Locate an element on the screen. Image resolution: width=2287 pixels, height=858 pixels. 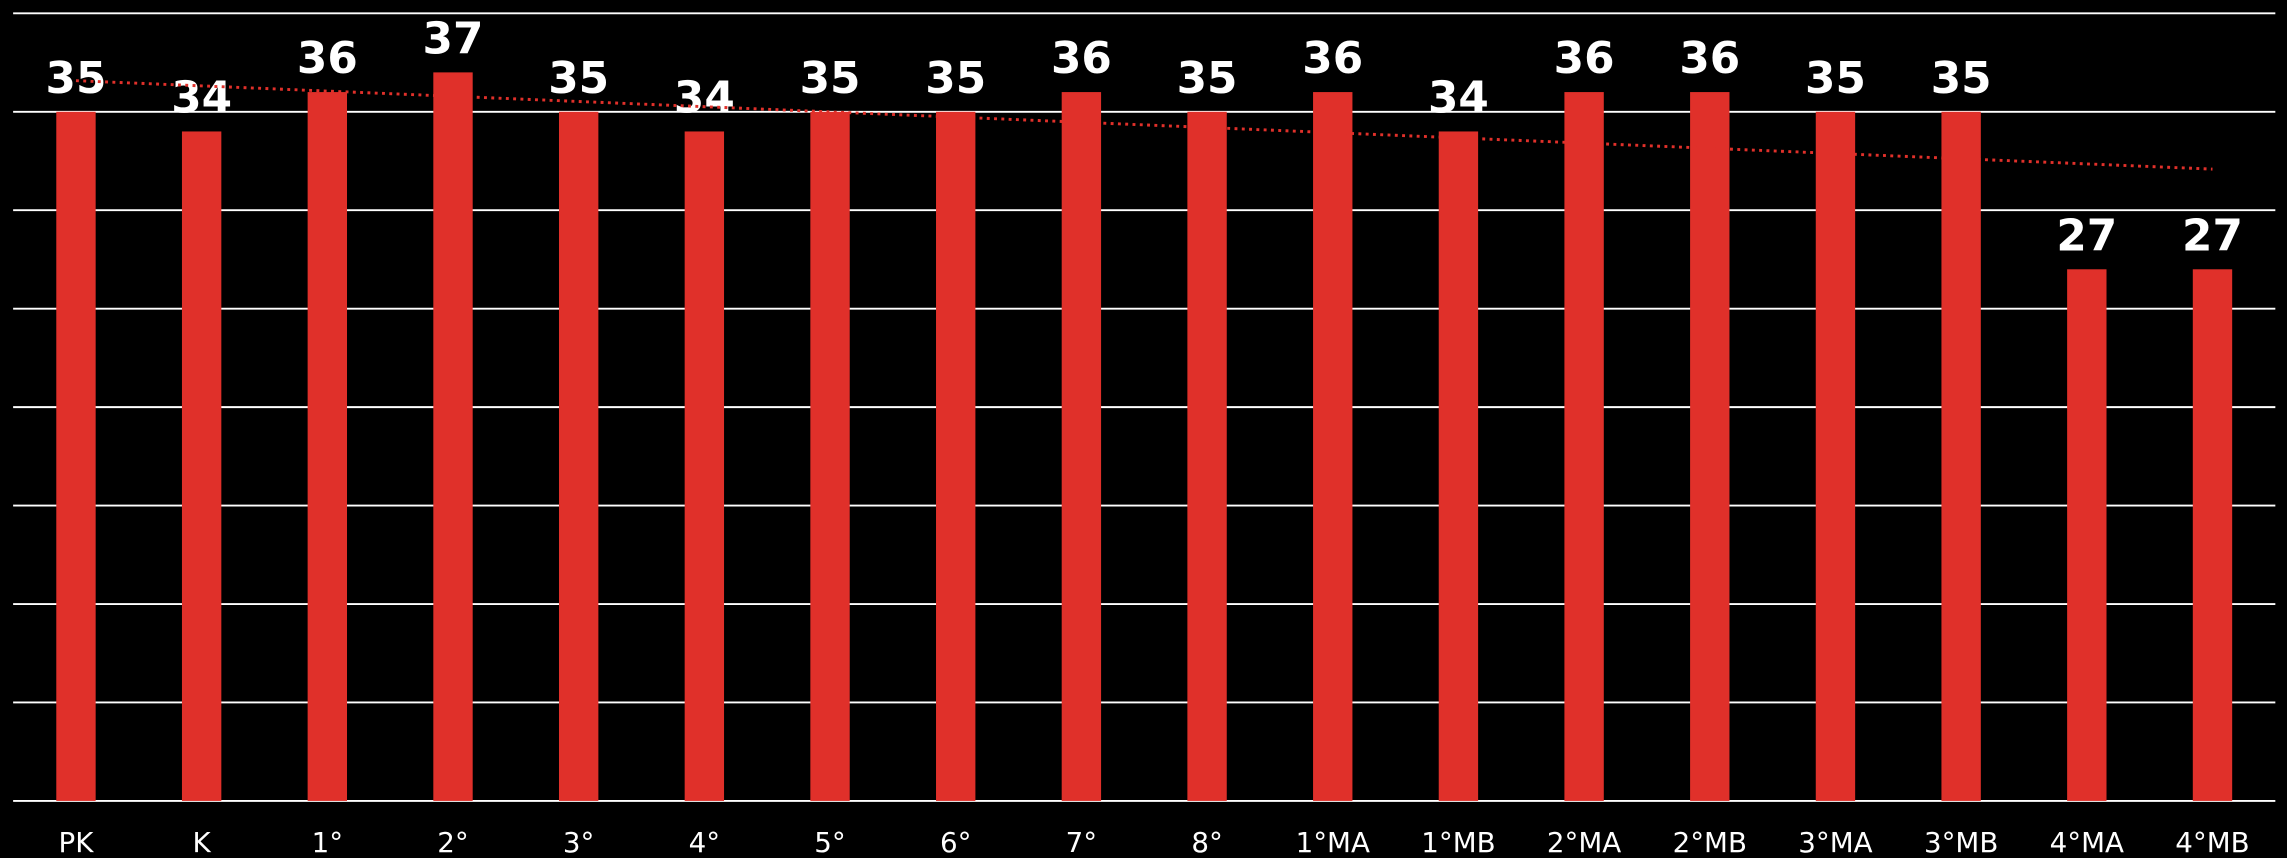
data-label: 37 is located at coordinates (453, 38).